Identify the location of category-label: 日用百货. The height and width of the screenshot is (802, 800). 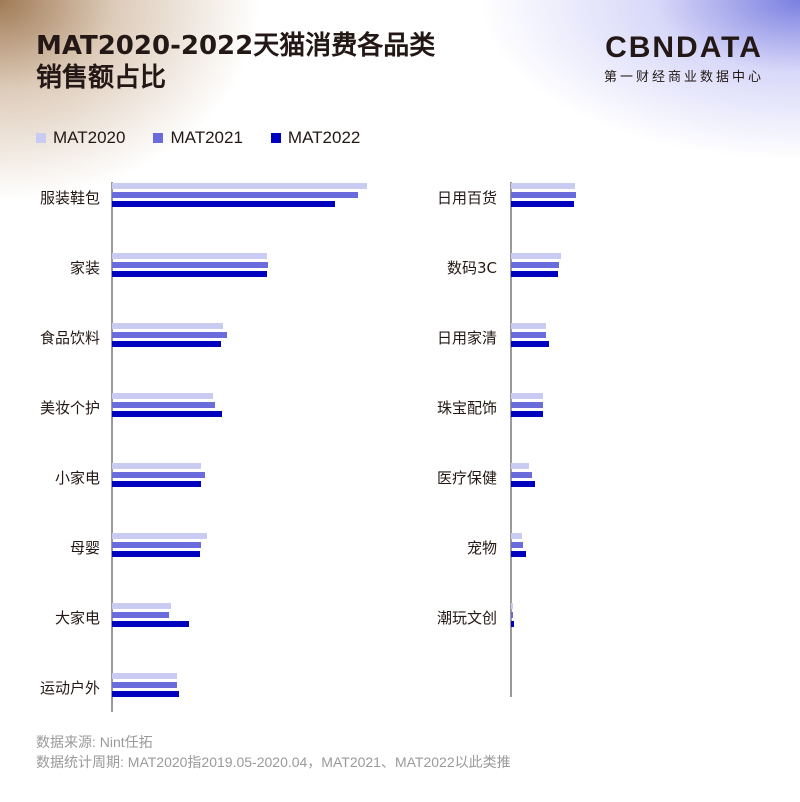
(466, 198).